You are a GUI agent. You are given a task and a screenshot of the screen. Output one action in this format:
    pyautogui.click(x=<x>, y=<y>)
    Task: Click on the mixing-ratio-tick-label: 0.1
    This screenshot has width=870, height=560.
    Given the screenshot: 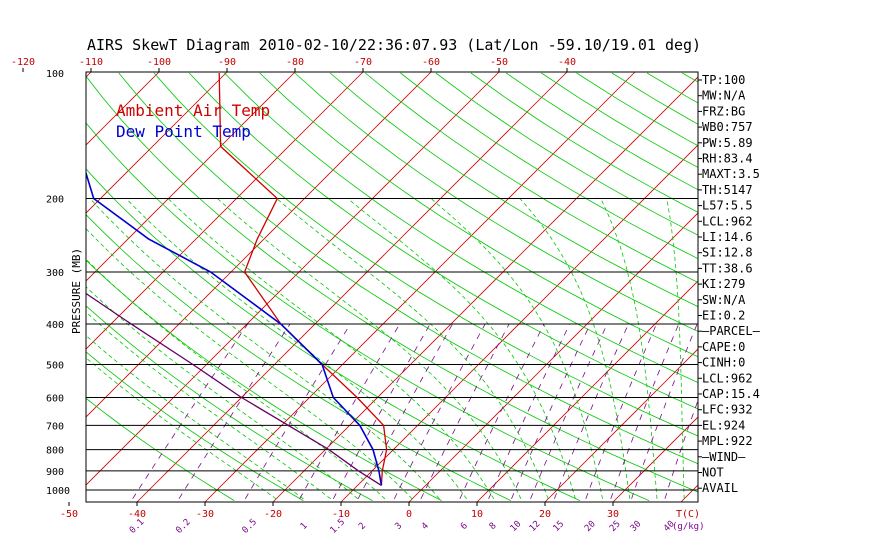 What is the action you would take?
    pyautogui.click(x=137, y=526)
    